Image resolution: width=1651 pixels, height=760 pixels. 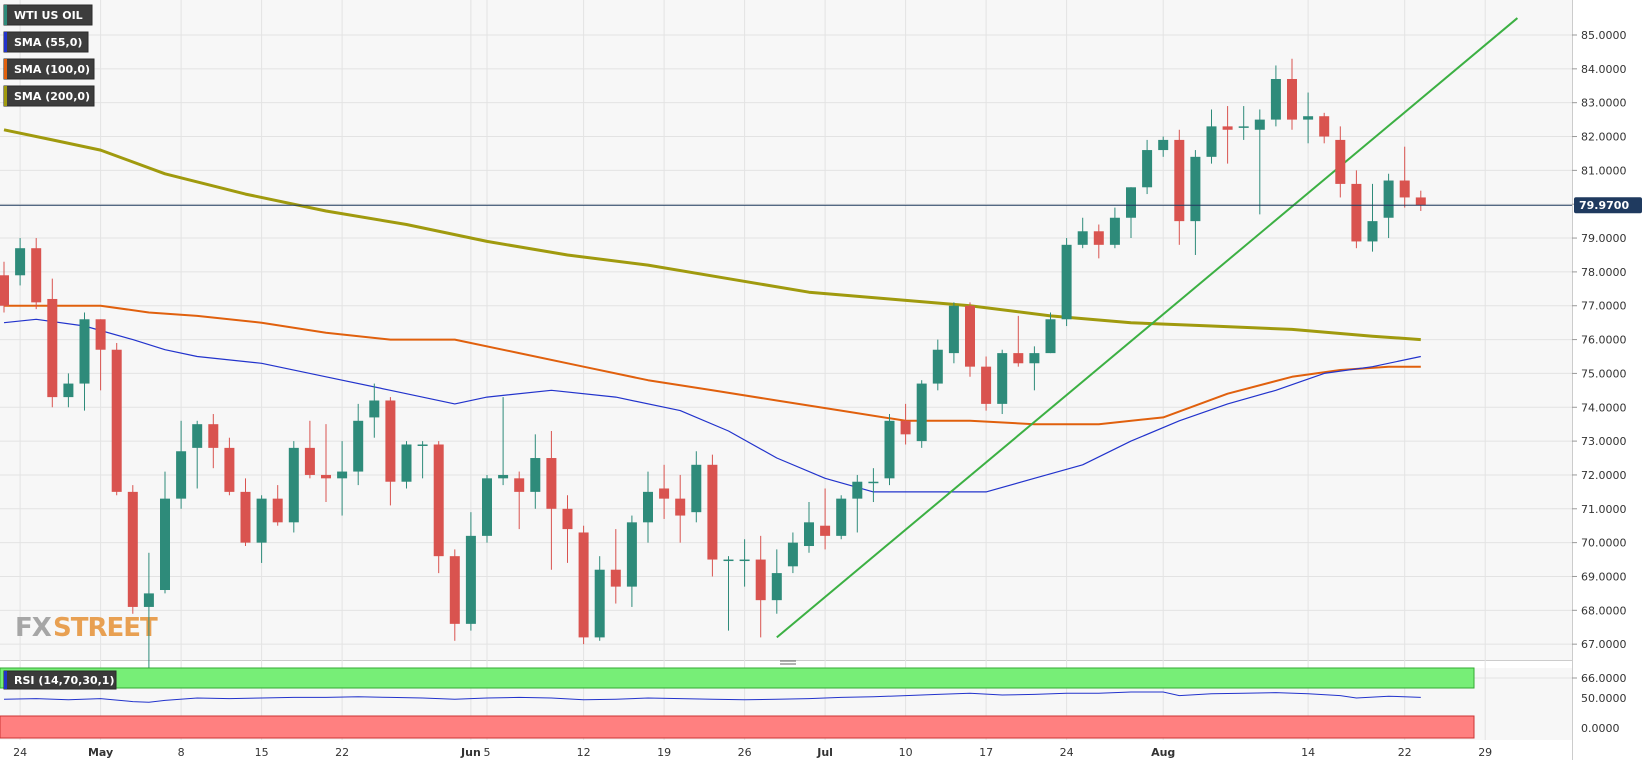 What do you see at coordinates (737, 678) in the screenshot?
I see `rsi-overbought-zone` at bounding box center [737, 678].